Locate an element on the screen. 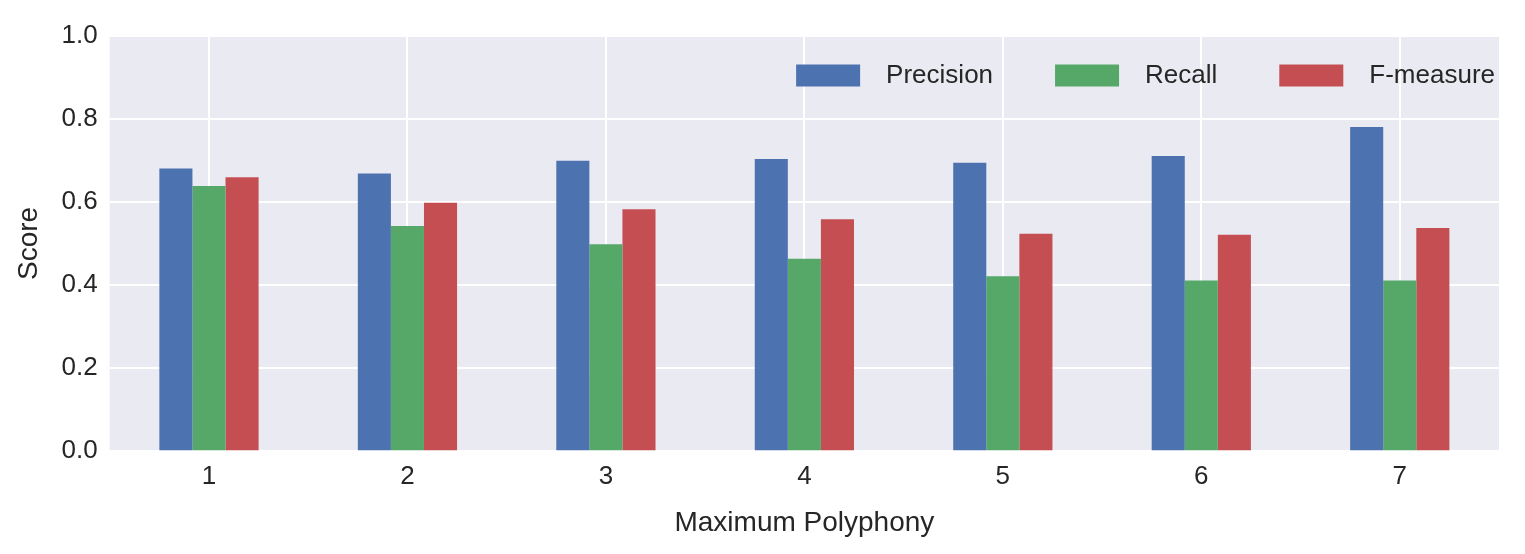  x-tick-label: 4 is located at coordinates (804, 474).